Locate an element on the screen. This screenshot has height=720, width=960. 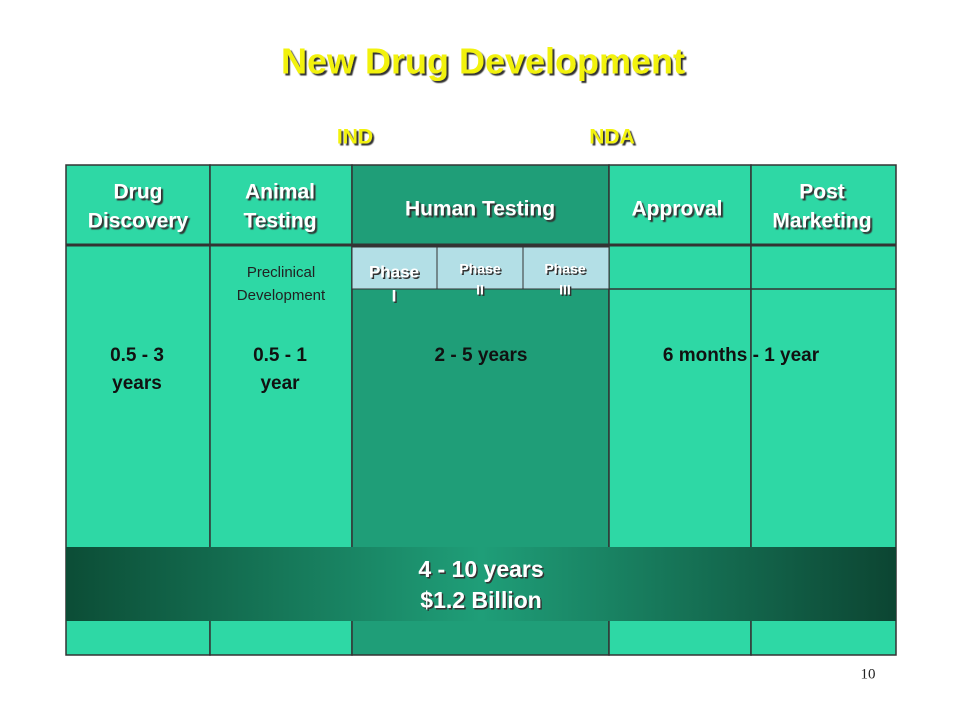
duration: 6 months - 1 year is located at coordinates (741, 355).